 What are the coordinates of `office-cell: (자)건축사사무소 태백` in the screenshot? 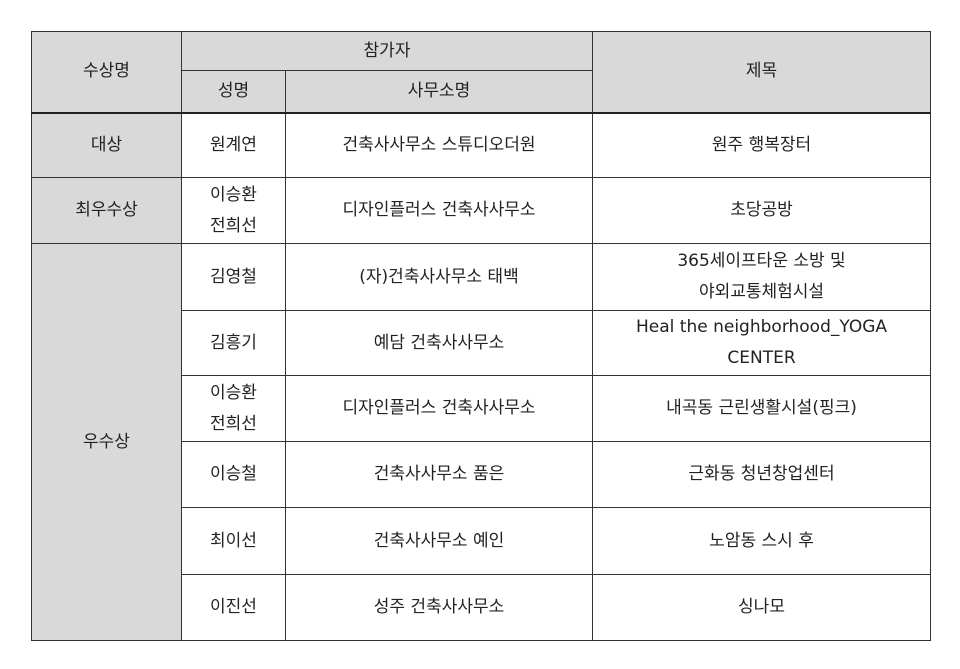 It's located at (439, 277).